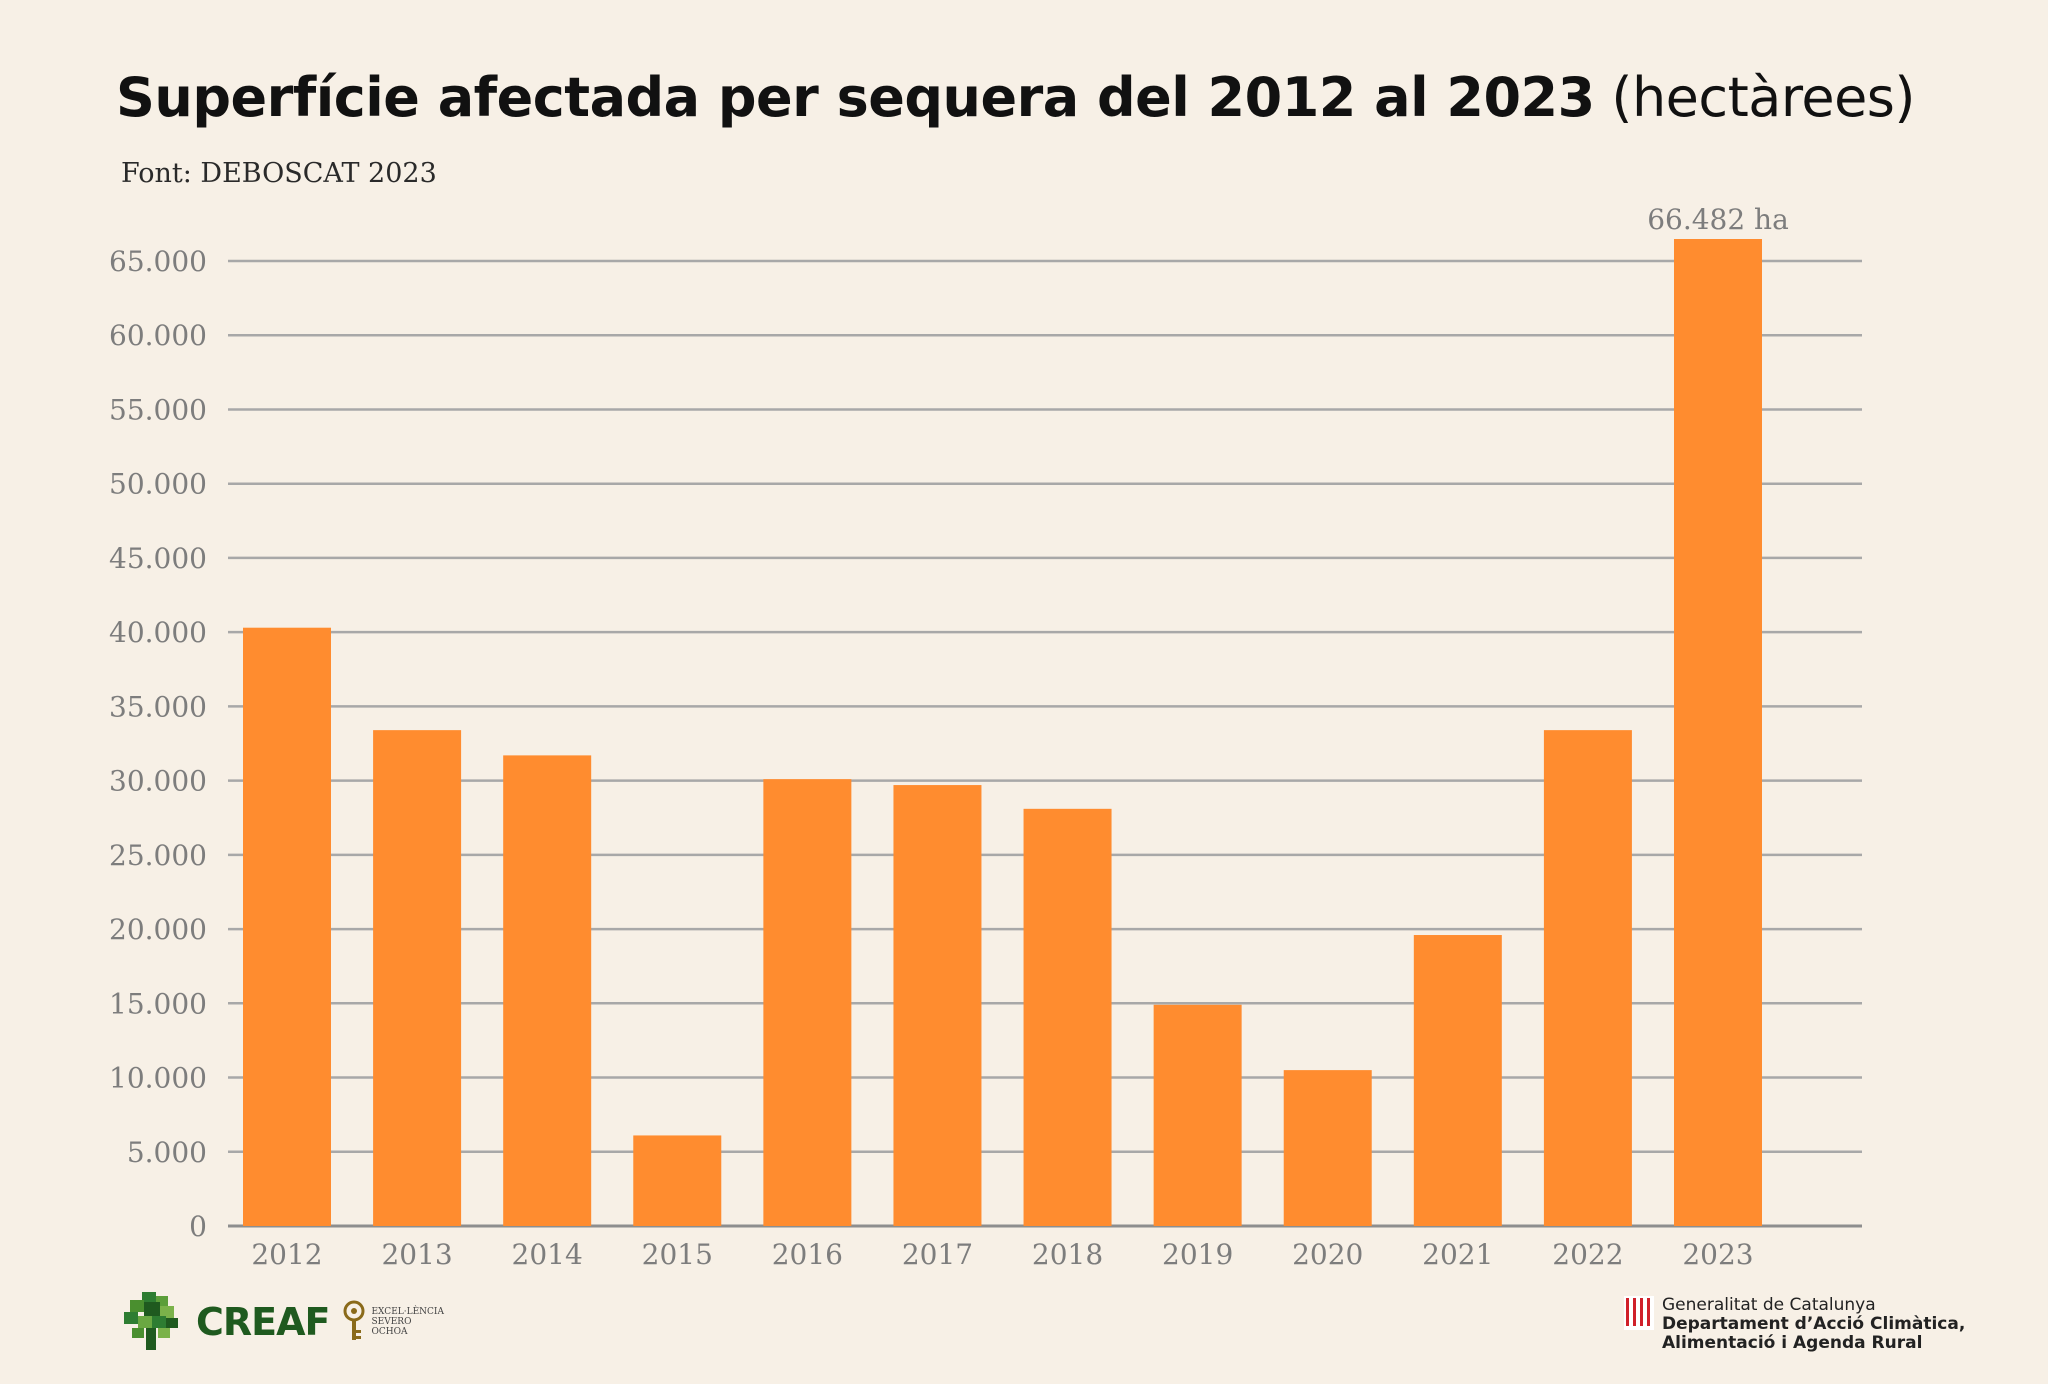 This screenshot has height=1384, width=2048. I want to click on bar-2022, so click(1587, 978).